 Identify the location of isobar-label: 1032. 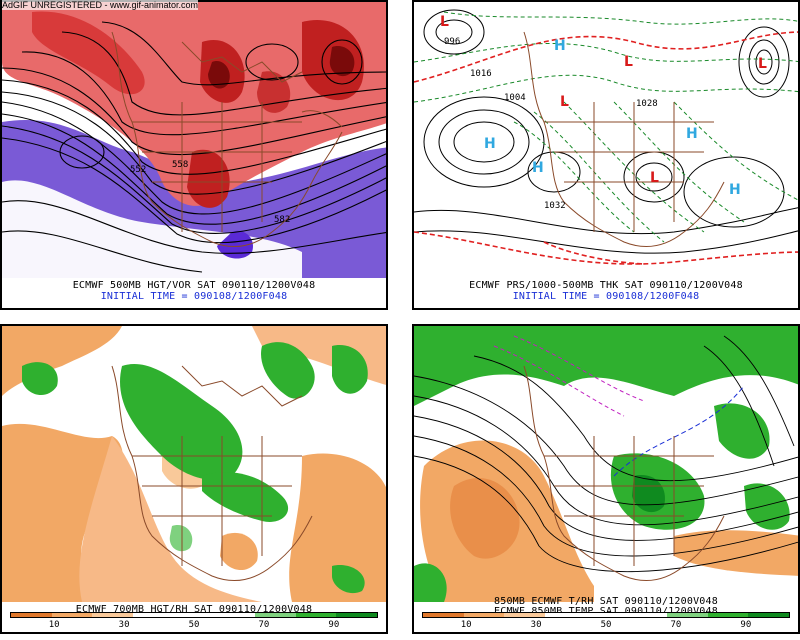
(555, 206).